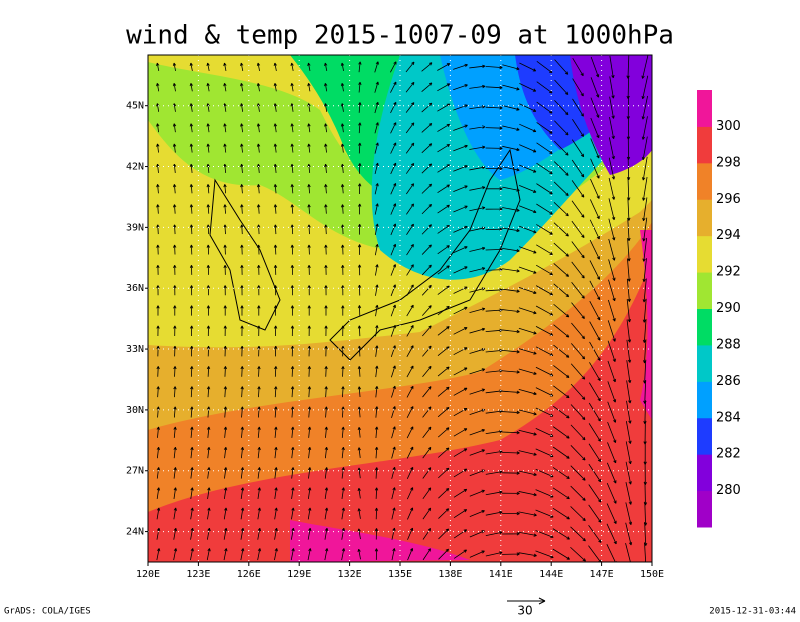 This screenshot has width=800, height=622. Describe the element at coordinates (728, 344) in the screenshot. I see `colorbar-label: 288` at that location.